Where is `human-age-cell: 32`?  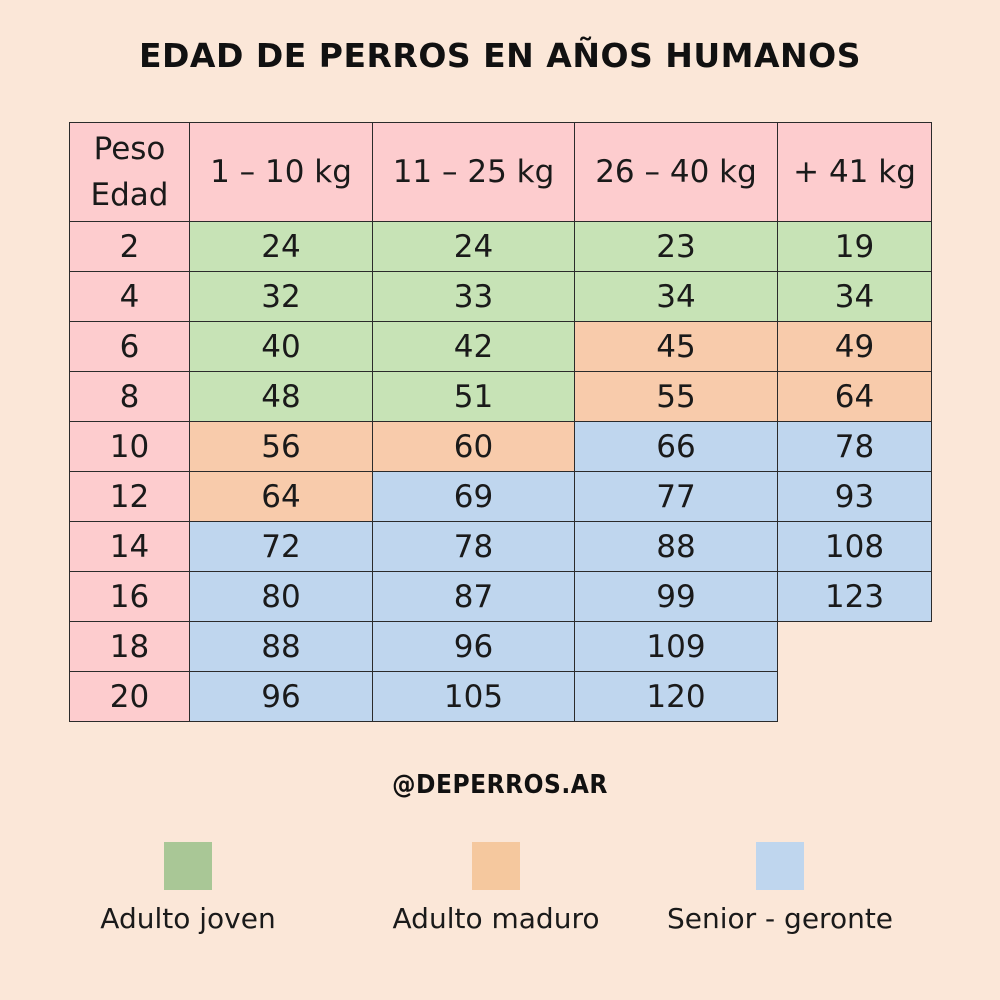
human-age-cell: 32 is located at coordinates (281, 296).